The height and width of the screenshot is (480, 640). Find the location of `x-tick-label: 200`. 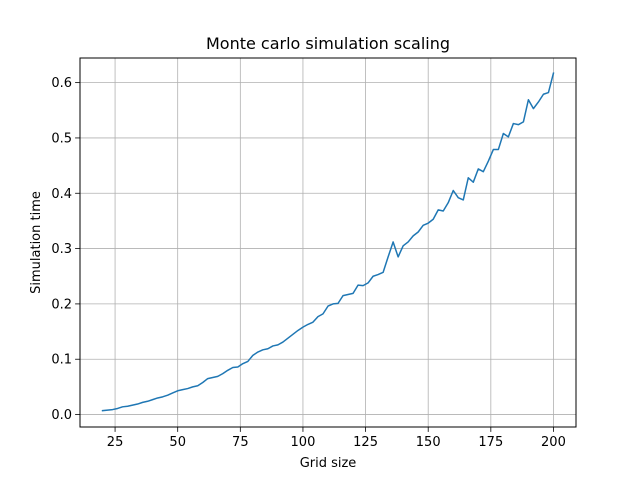

x-tick-label: 200 is located at coordinates (553, 442).